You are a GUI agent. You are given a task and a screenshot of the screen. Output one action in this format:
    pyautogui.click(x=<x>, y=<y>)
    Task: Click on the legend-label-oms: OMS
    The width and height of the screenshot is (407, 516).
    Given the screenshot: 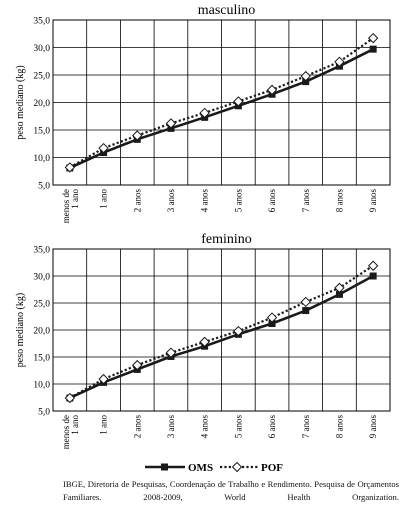 What is the action you would take?
    pyautogui.click(x=200, y=468)
    